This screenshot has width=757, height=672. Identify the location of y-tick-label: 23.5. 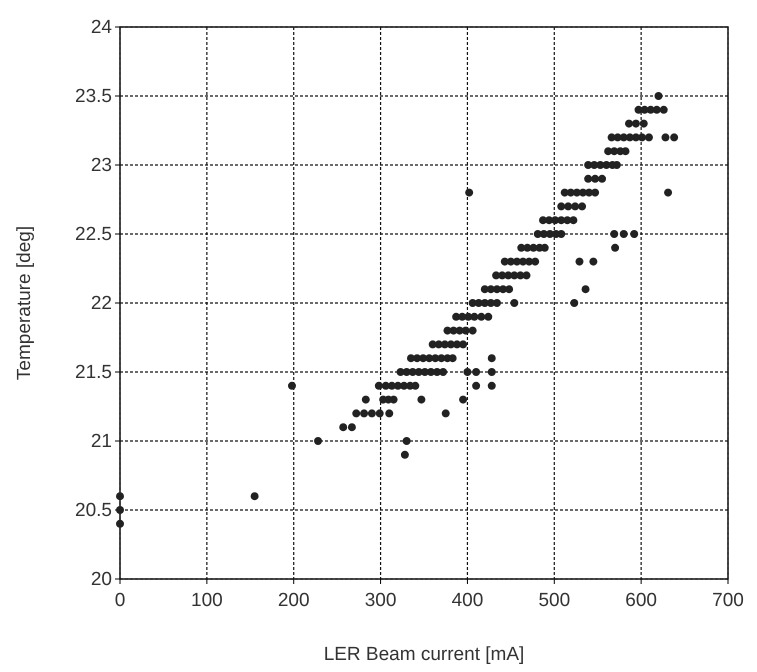
(93, 97).